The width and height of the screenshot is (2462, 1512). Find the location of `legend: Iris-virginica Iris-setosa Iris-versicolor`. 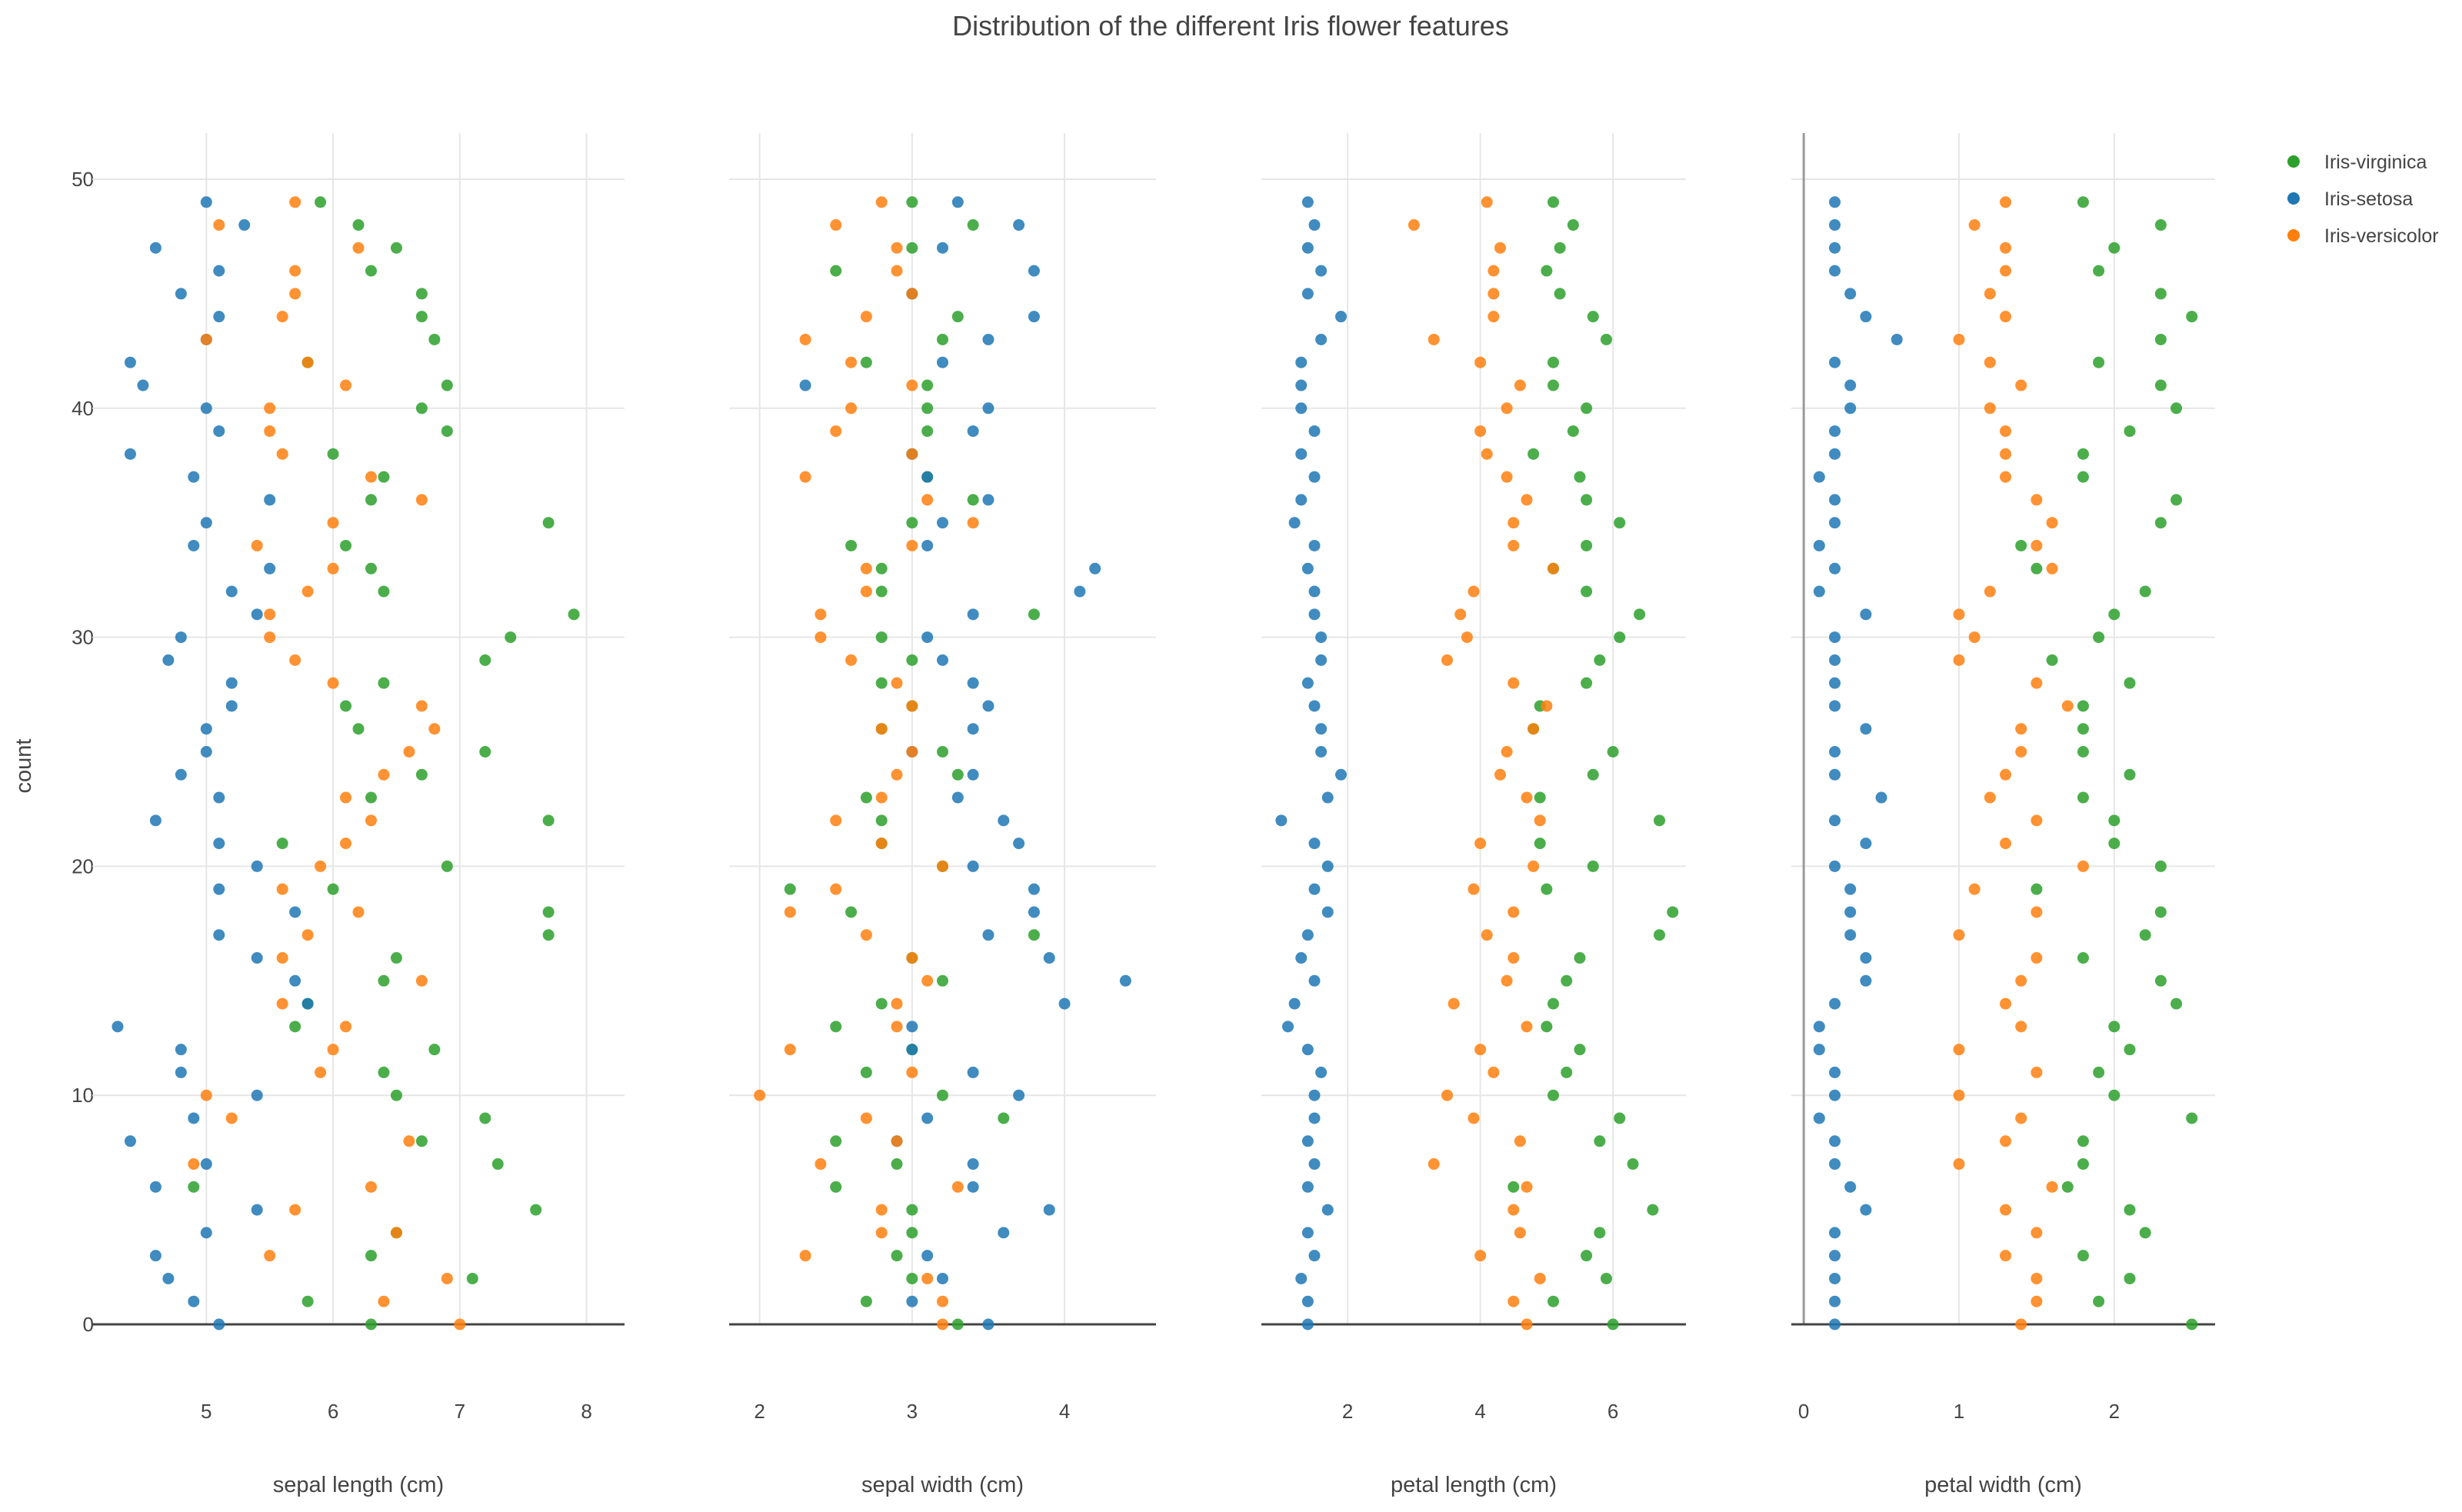

legend: Iris-virginica Iris-setosa Iris-versicolor is located at coordinates (2363, 199).